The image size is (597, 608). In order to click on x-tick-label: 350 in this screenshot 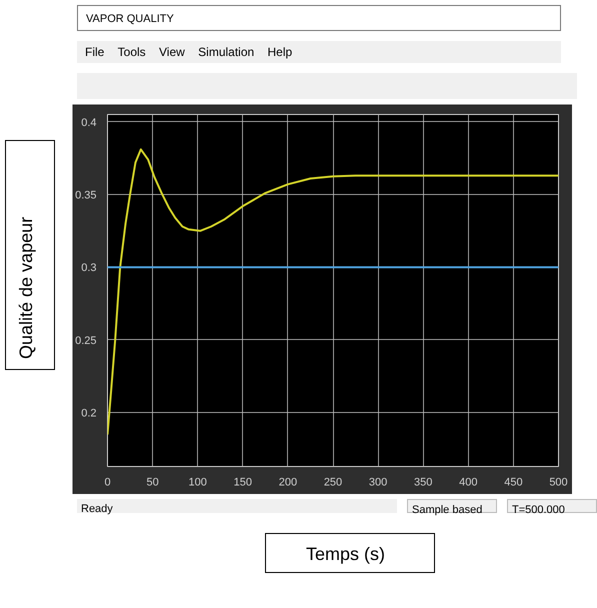, I will do `click(423, 482)`.